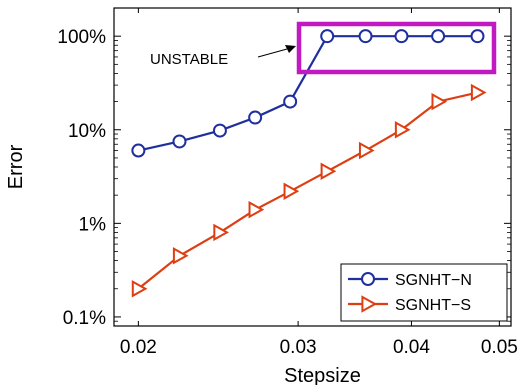  I want to click on x-tick-label: 0.04, so click(411, 347).